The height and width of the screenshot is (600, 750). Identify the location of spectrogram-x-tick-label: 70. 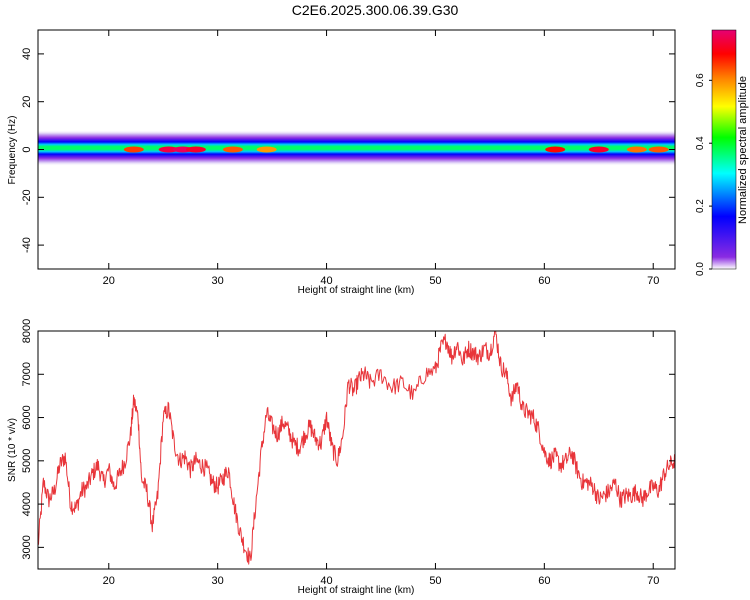
(653, 281).